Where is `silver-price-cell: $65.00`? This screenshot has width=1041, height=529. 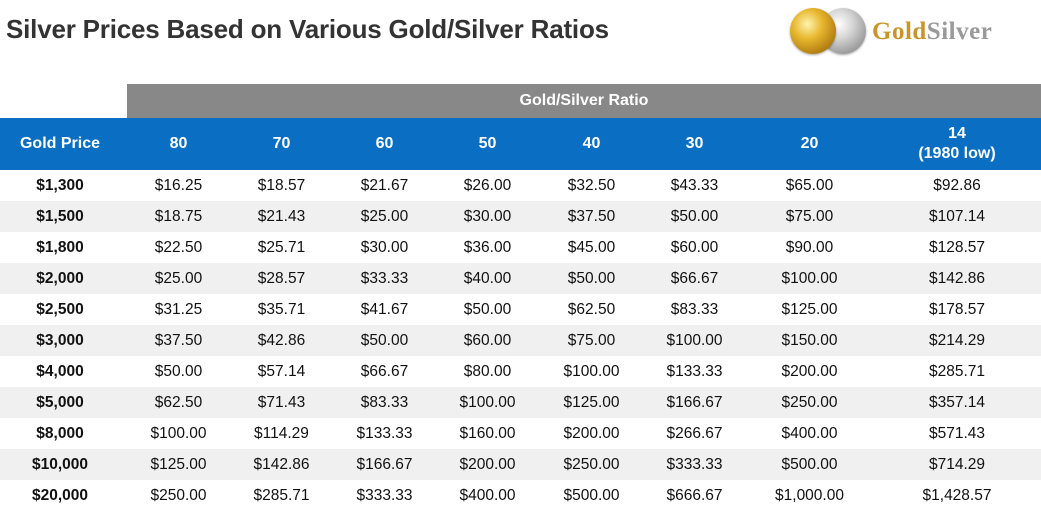 silver-price-cell: $65.00 is located at coordinates (809, 185).